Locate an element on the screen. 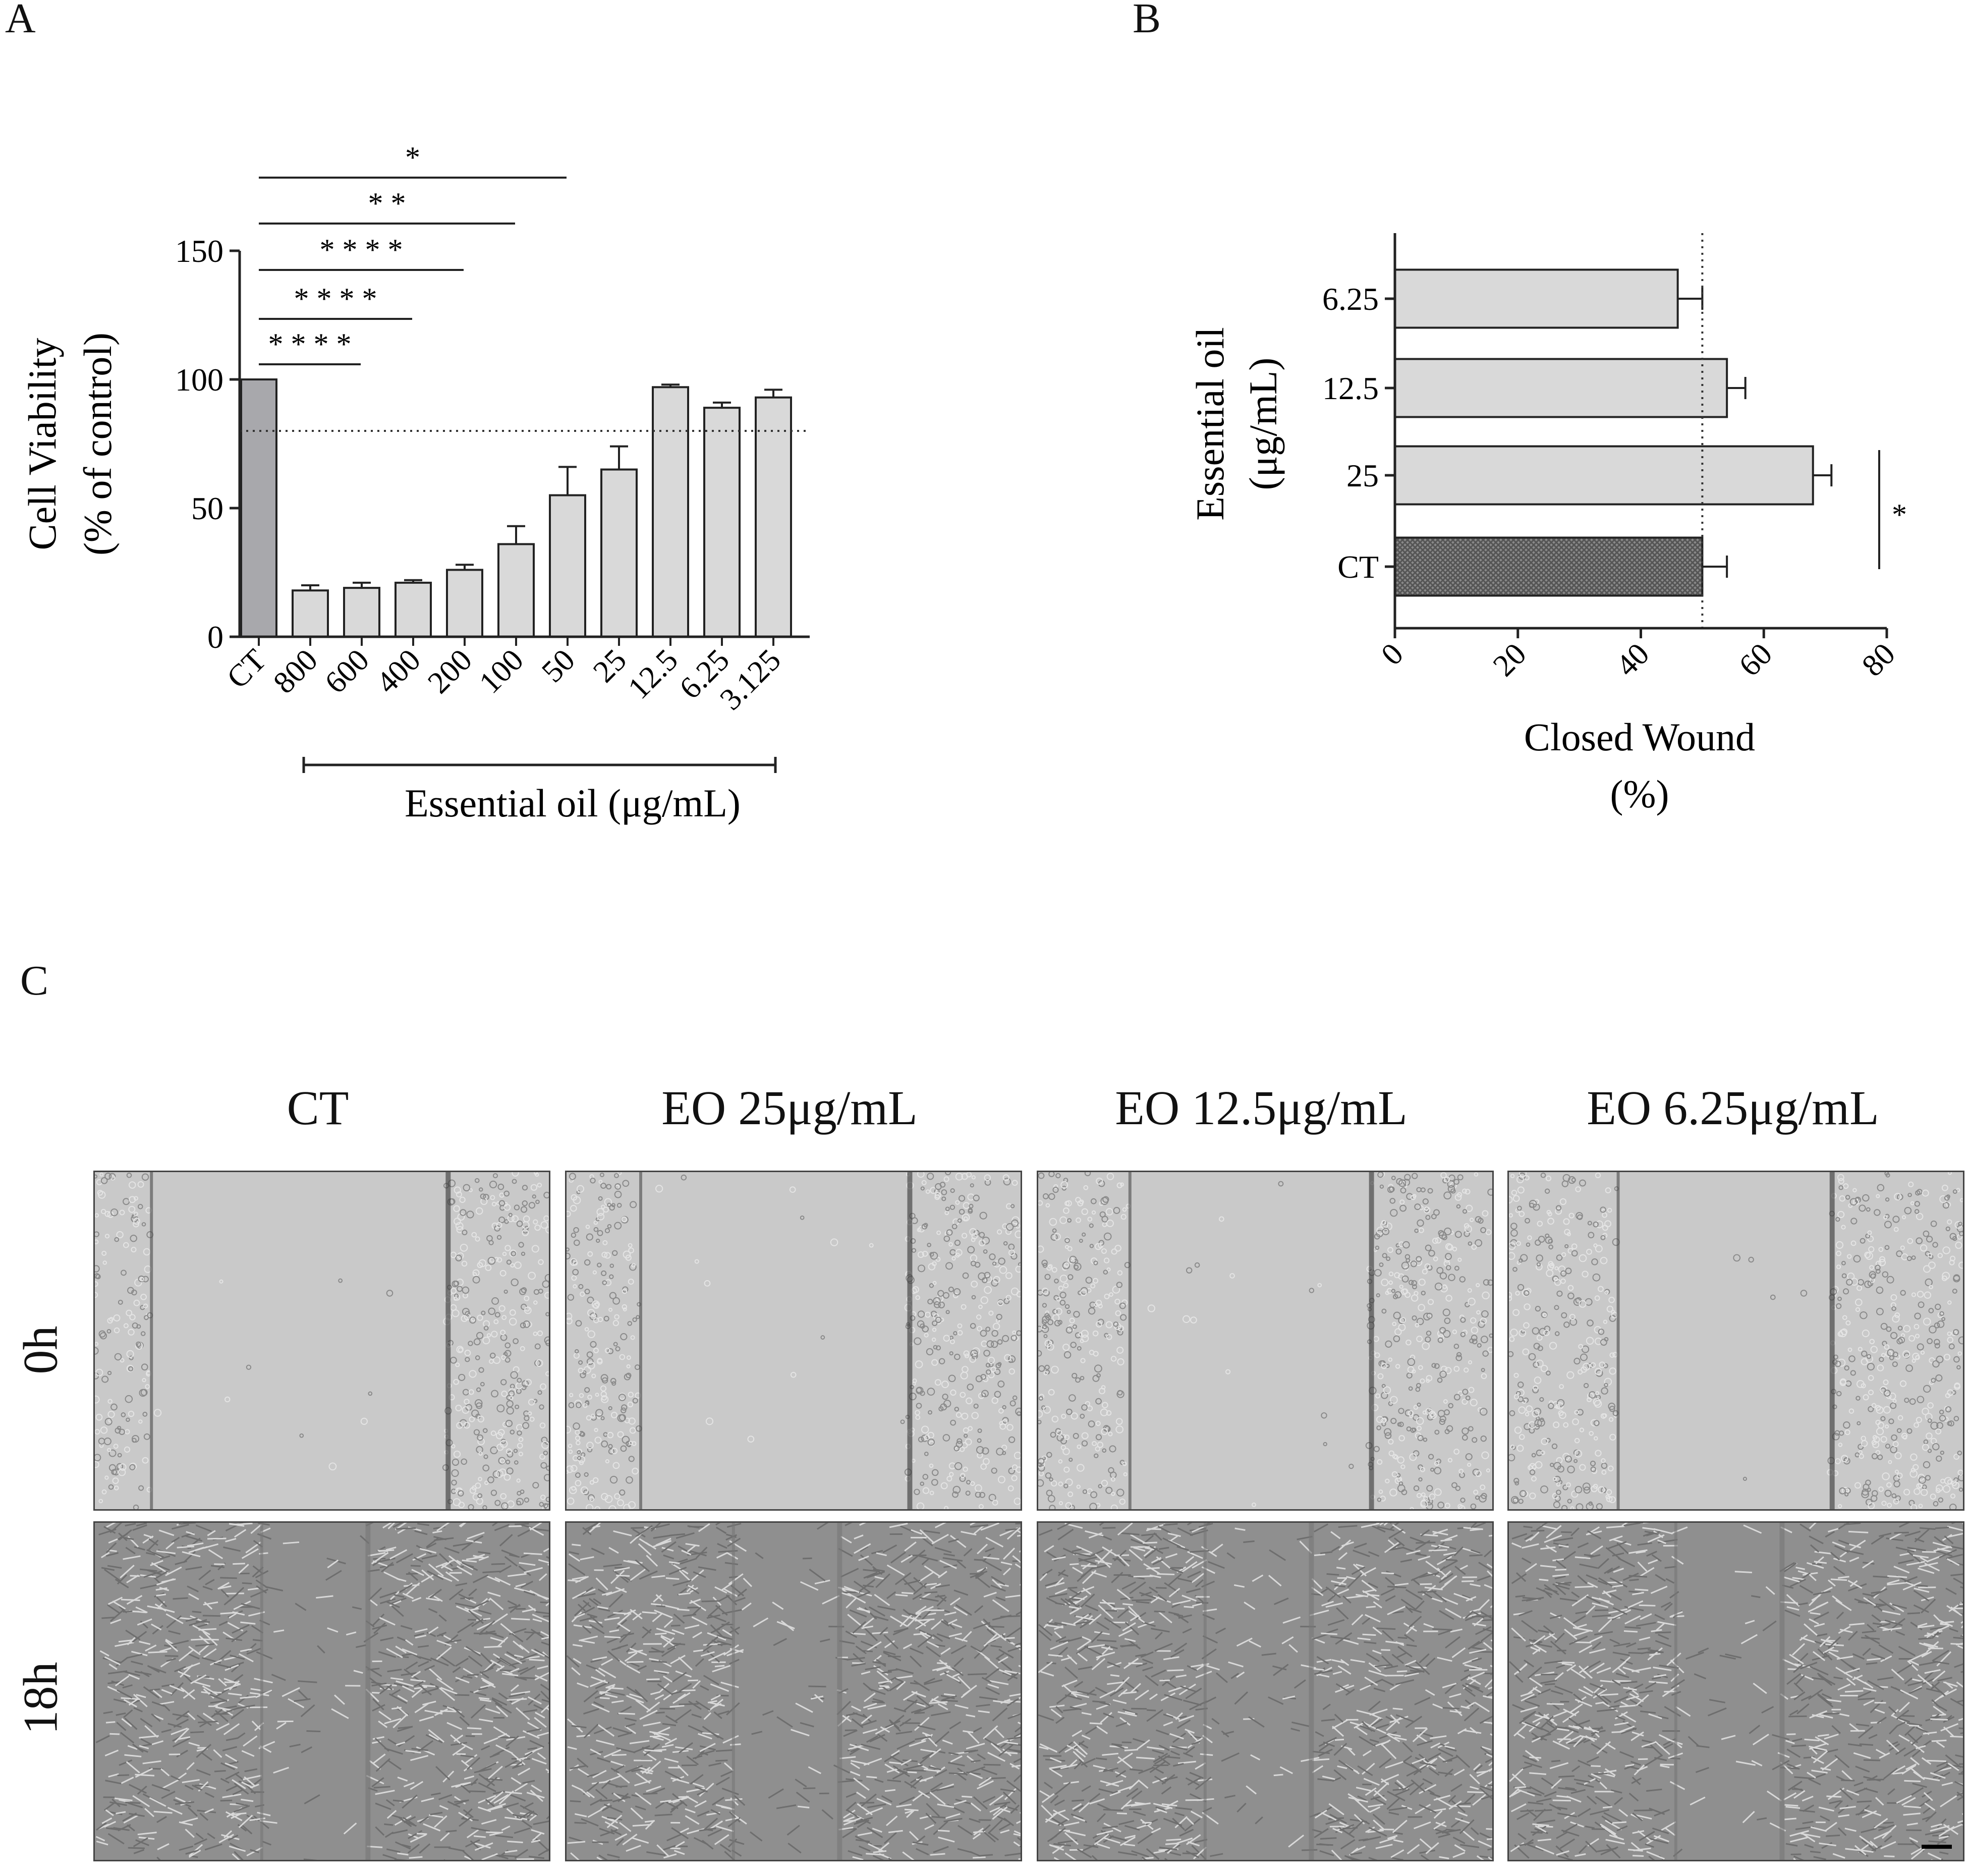 The height and width of the screenshot is (1876, 1969). micrograph-ct-18h is located at coordinates (321, 1691).